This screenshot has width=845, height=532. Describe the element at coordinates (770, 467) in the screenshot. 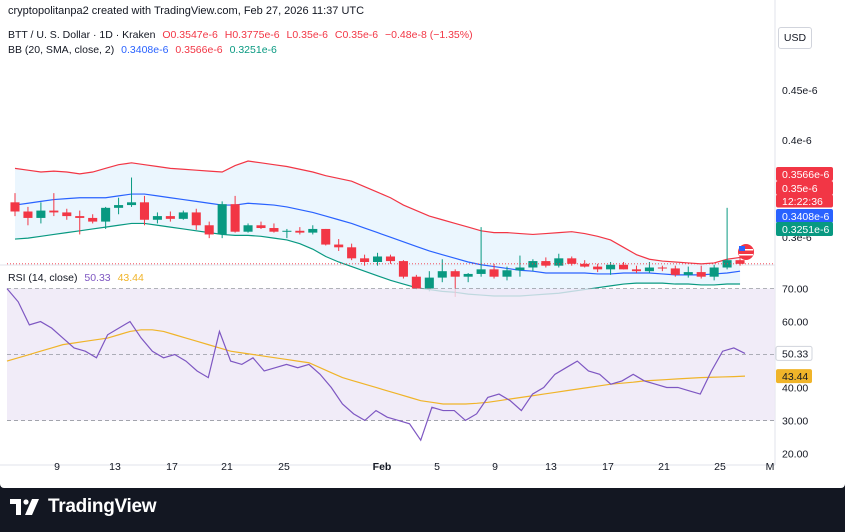

I see `time-axis-tick: M` at that location.